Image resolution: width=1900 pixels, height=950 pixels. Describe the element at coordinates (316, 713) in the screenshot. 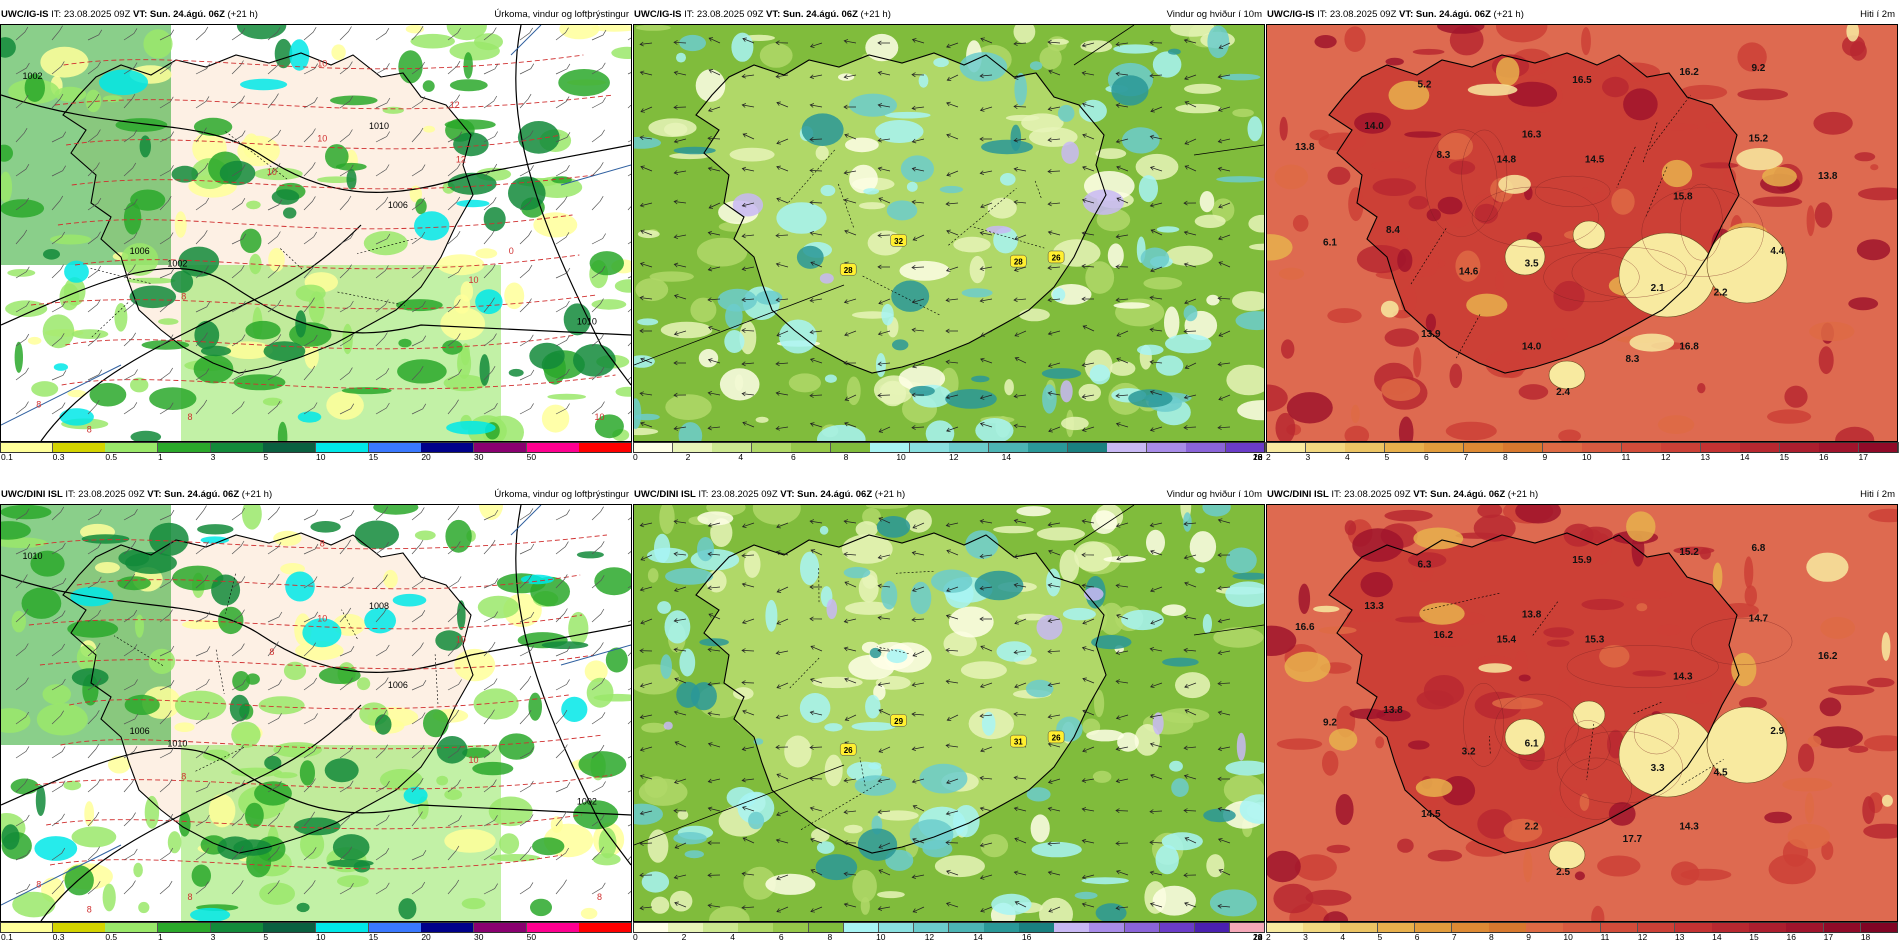

I see `map-canvas: 1010 1006 1002 1008 1010 1006 8 8 10 10 8 8 8 8 10 8` at that location.